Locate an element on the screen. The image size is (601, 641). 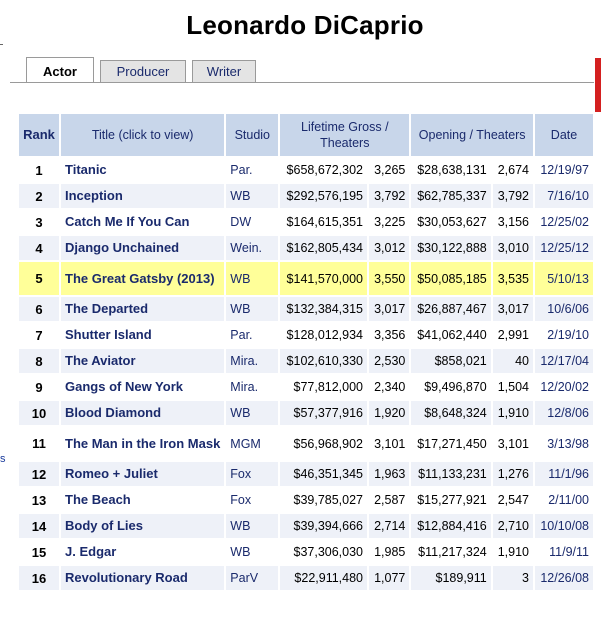
row-opening-theaters: 1,276 is located at coordinates (512, 474).